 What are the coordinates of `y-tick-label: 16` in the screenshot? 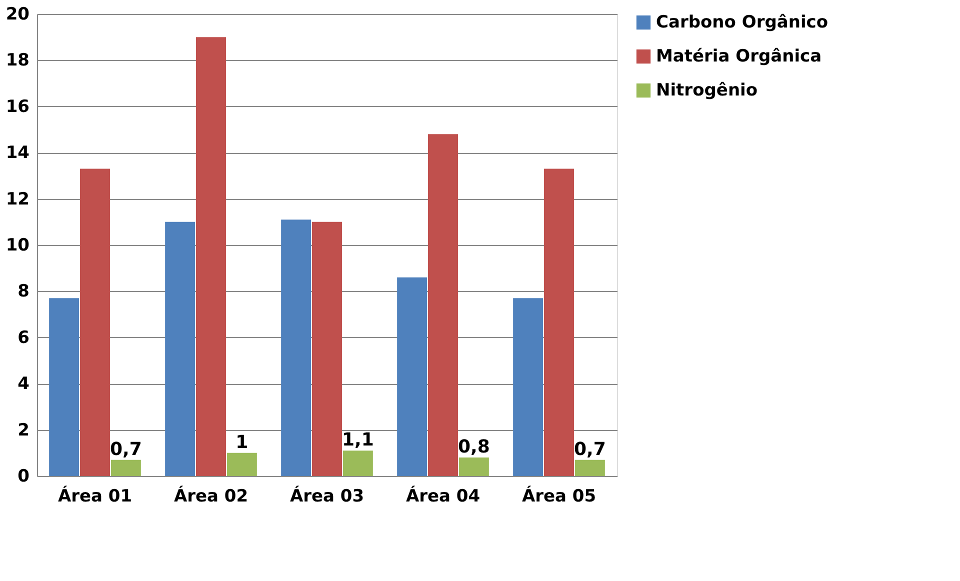 It's located at (18, 106).